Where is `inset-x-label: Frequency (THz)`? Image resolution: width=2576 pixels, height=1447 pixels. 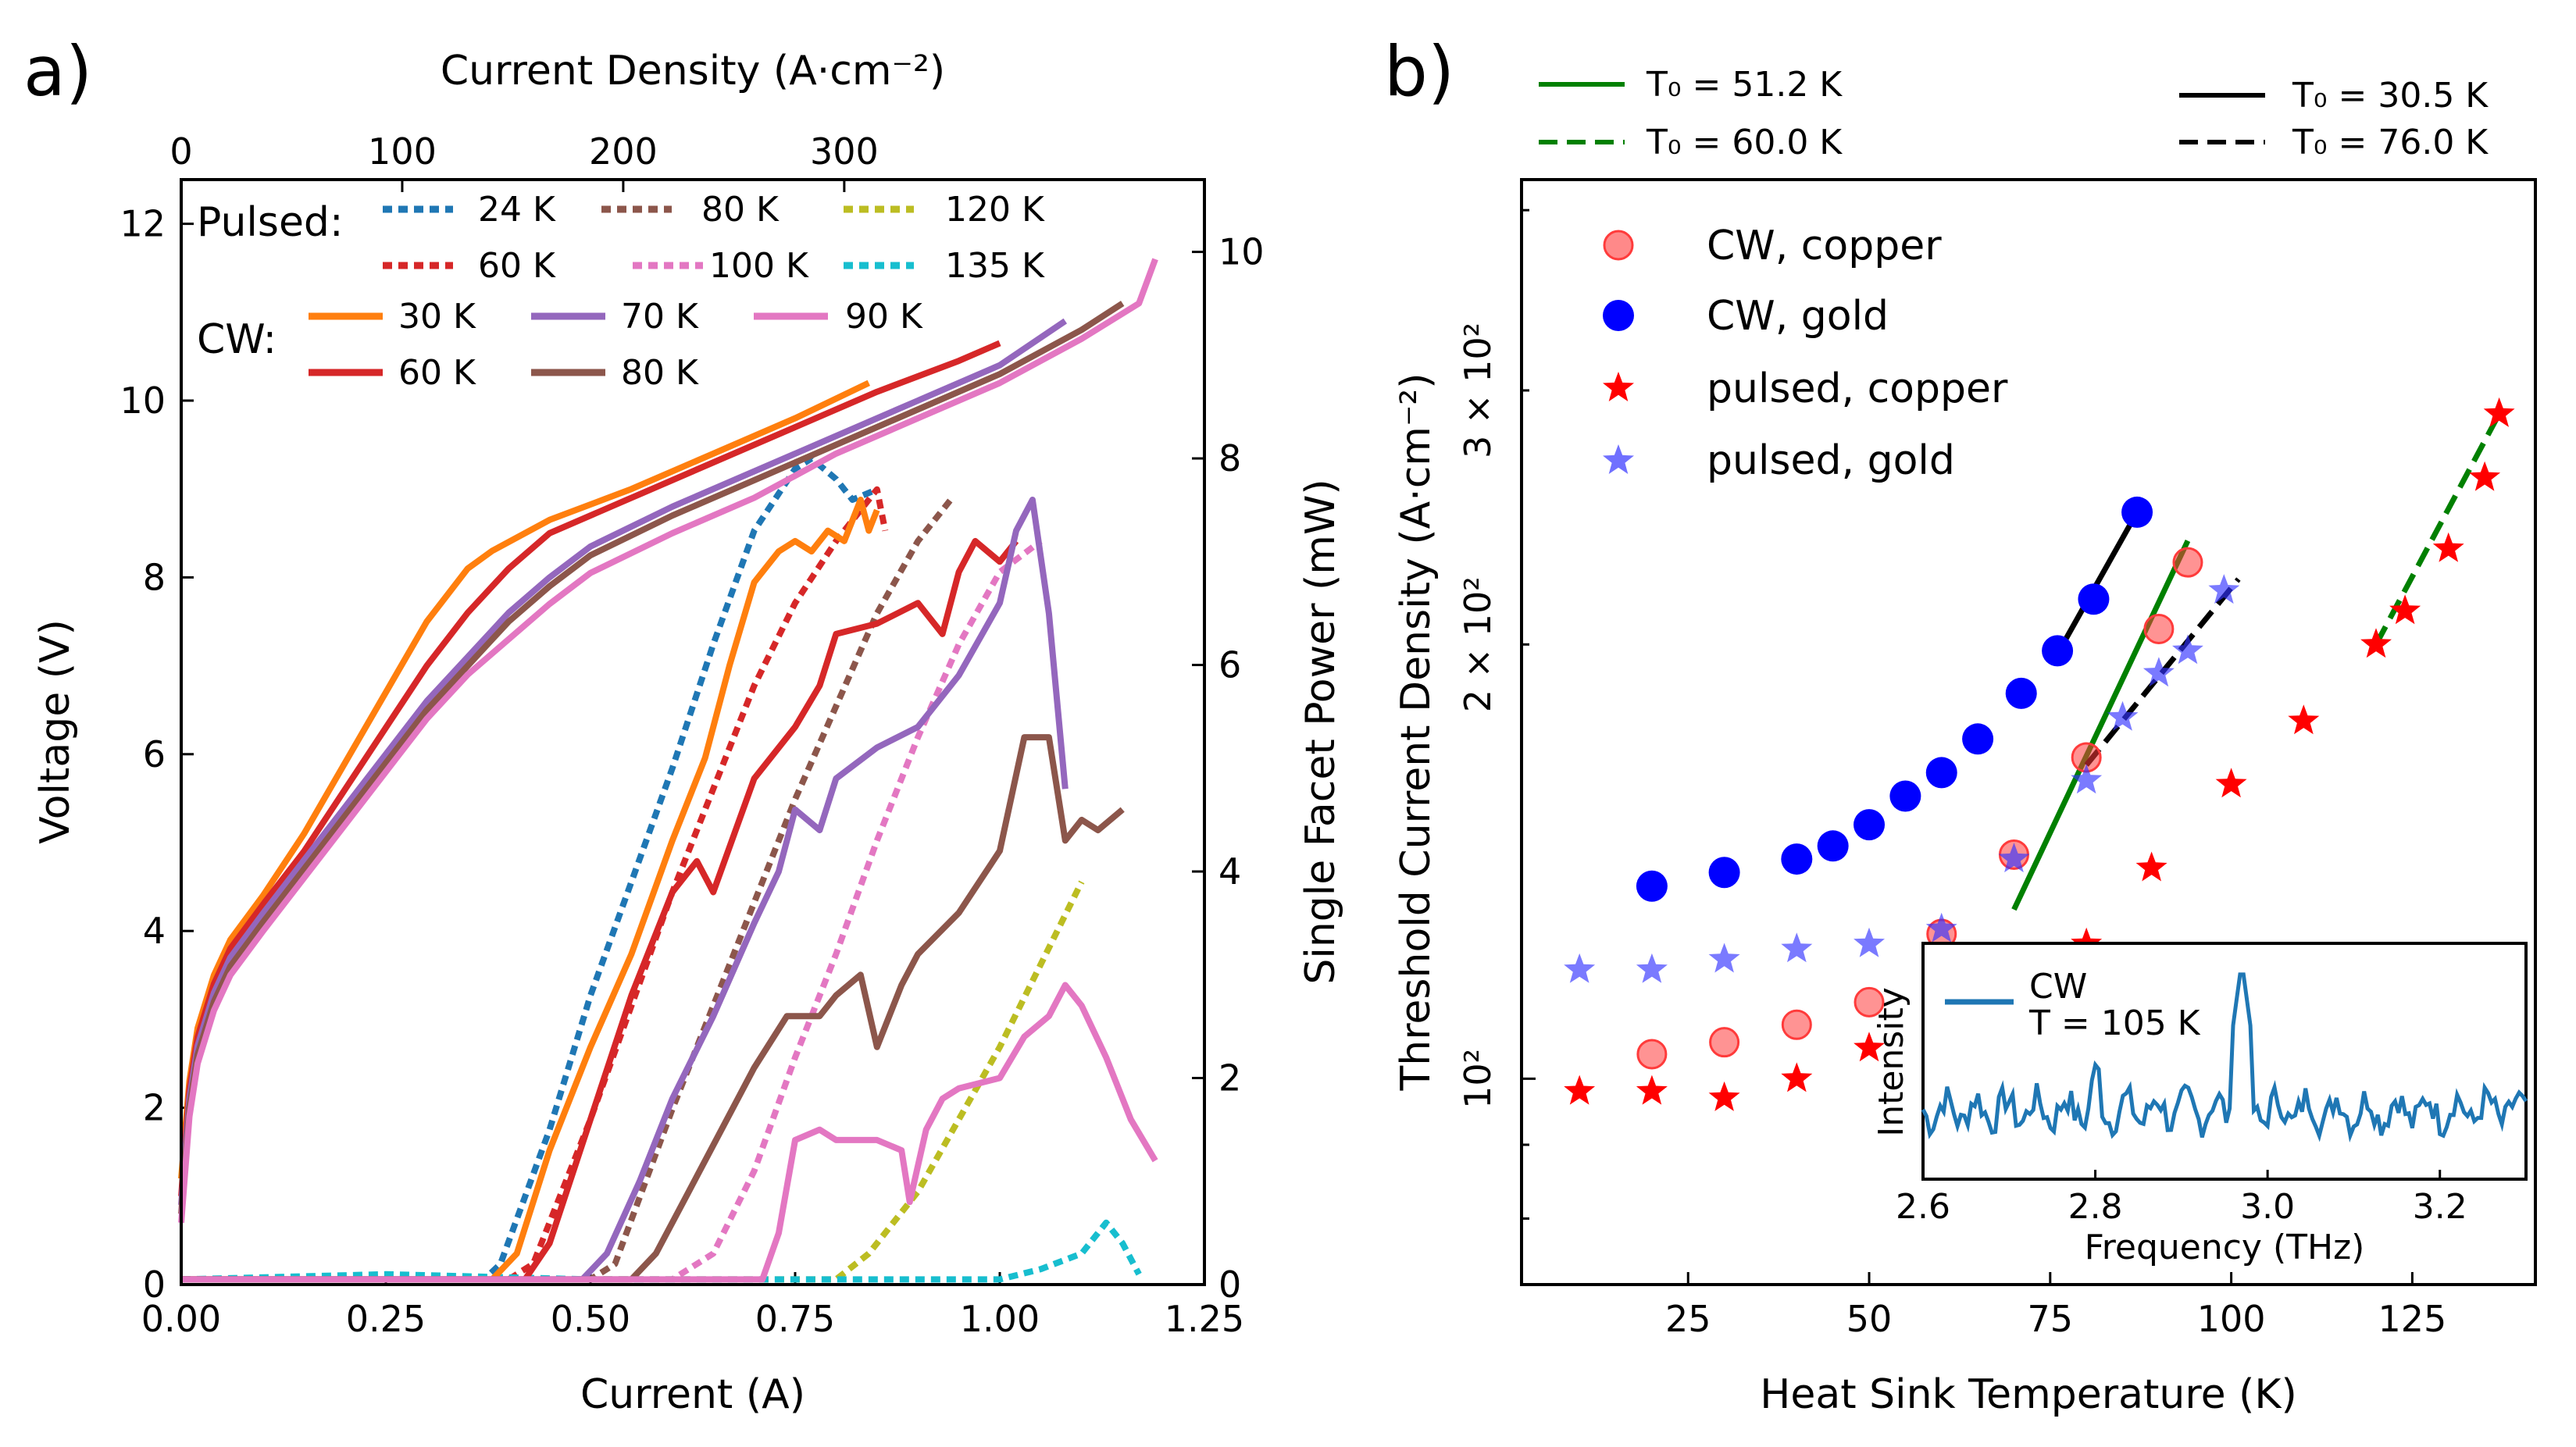 inset-x-label: Frequency (THz) is located at coordinates (2225, 1247).